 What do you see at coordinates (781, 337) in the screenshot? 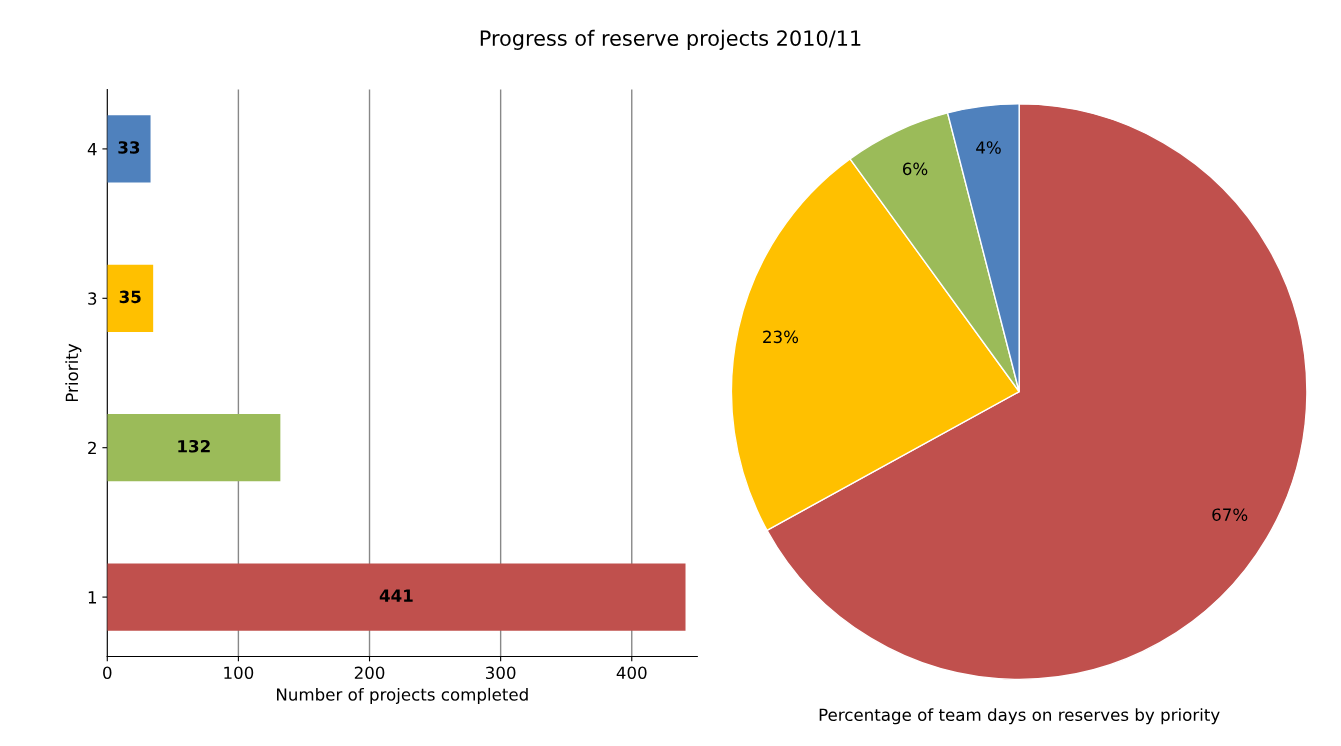
I see `data-label: 23%` at bounding box center [781, 337].